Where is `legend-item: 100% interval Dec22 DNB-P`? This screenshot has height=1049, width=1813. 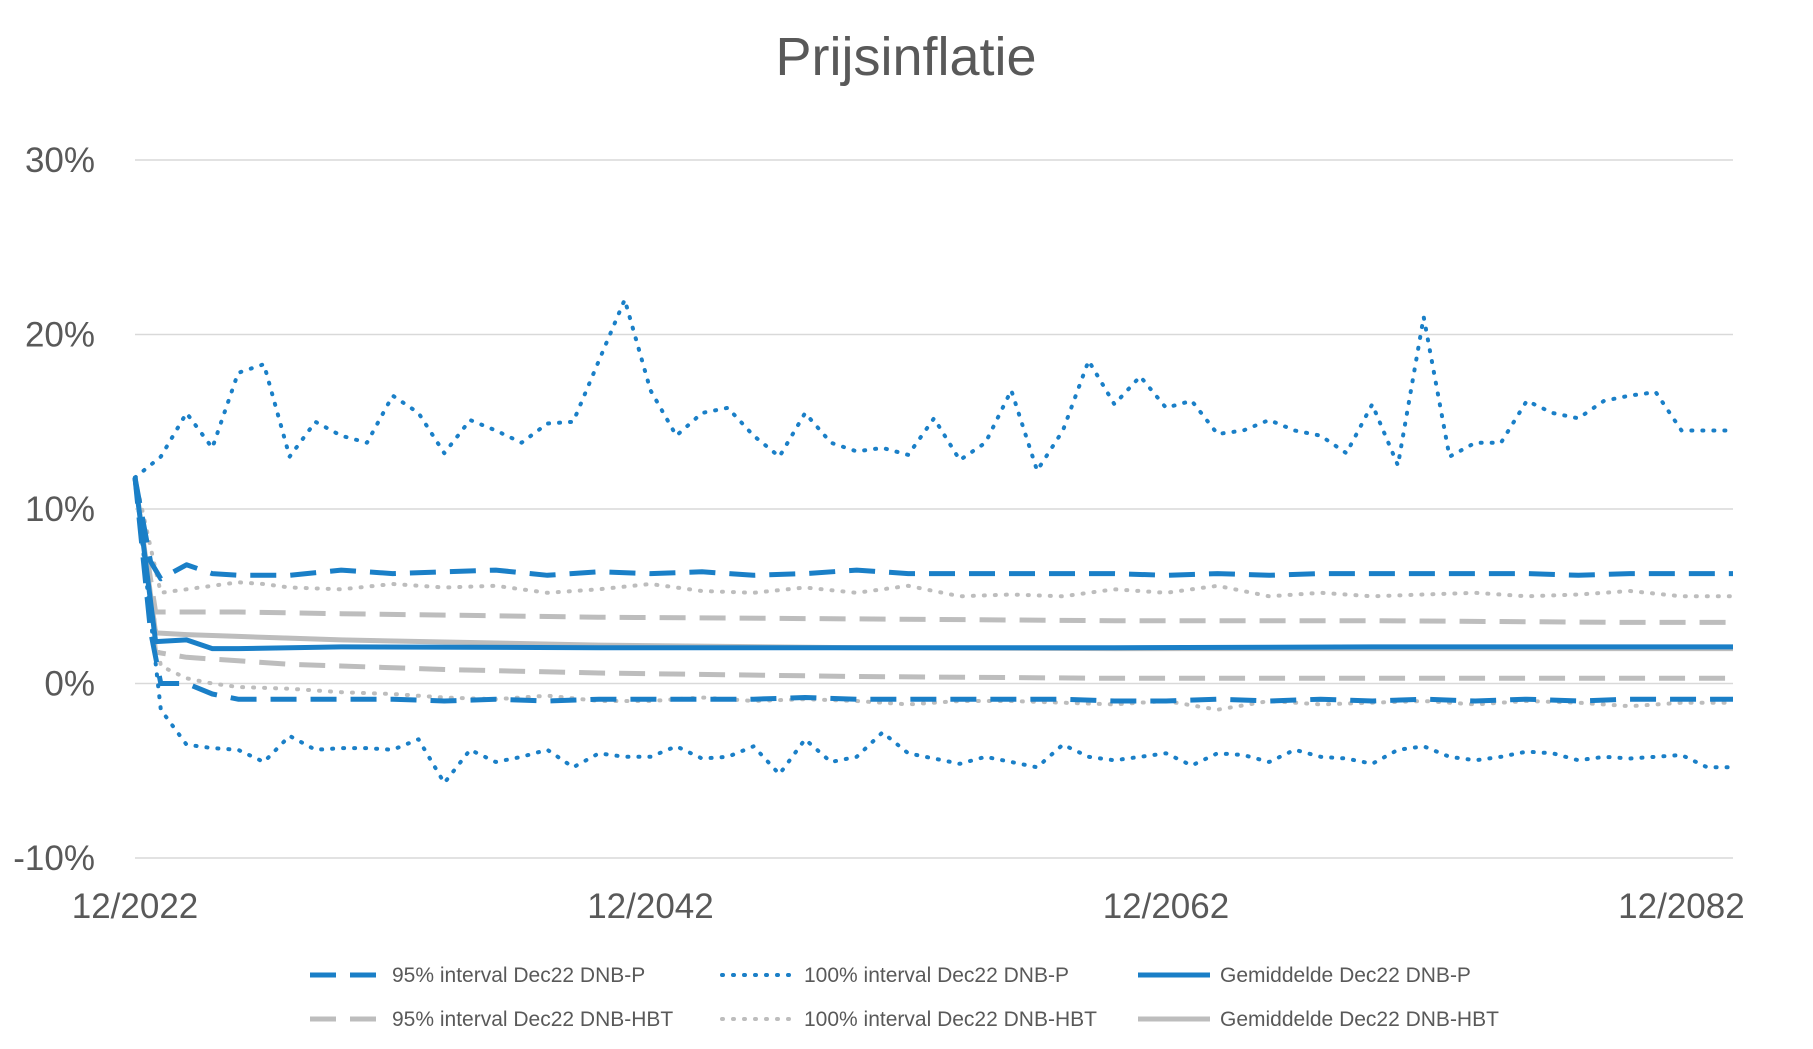
legend-item: 100% interval Dec22 DNB-P is located at coordinates (894, 975).